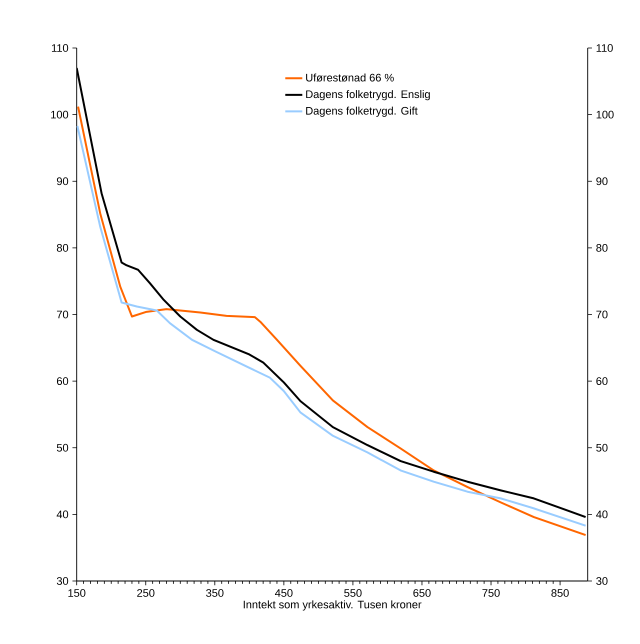  I want to click on x-tick-label: 250, so click(145, 593).